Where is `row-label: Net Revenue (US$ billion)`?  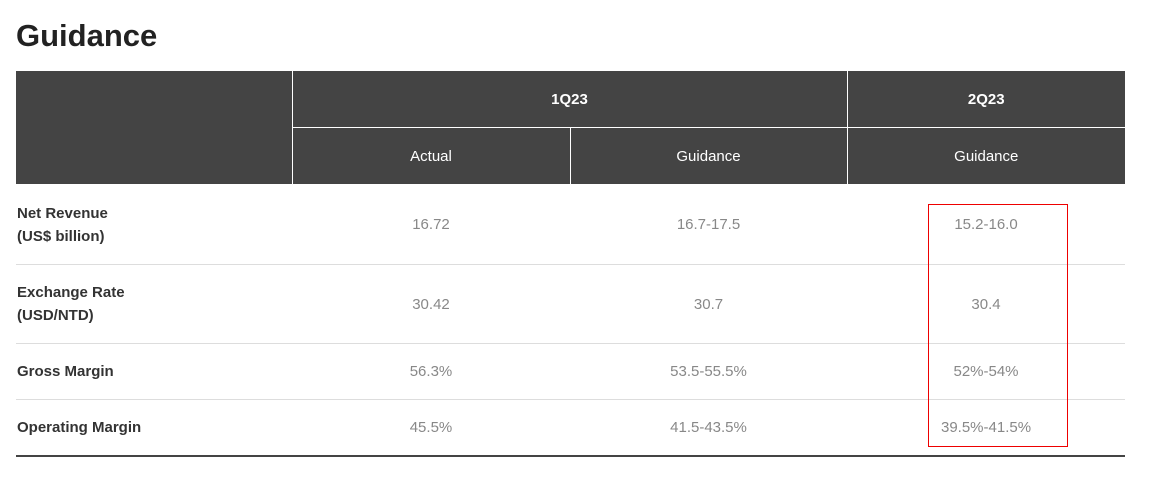 row-label: Net Revenue (US$ billion) is located at coordinates (154, 224).